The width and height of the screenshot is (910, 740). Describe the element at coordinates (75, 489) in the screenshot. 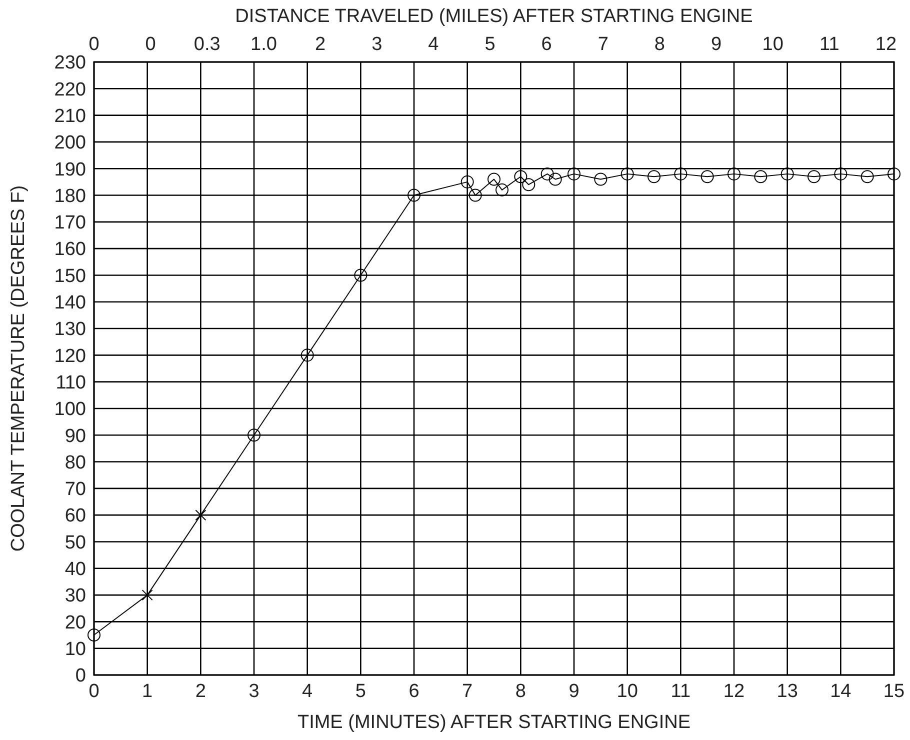

I see `y-tick-label: 70` at that location.